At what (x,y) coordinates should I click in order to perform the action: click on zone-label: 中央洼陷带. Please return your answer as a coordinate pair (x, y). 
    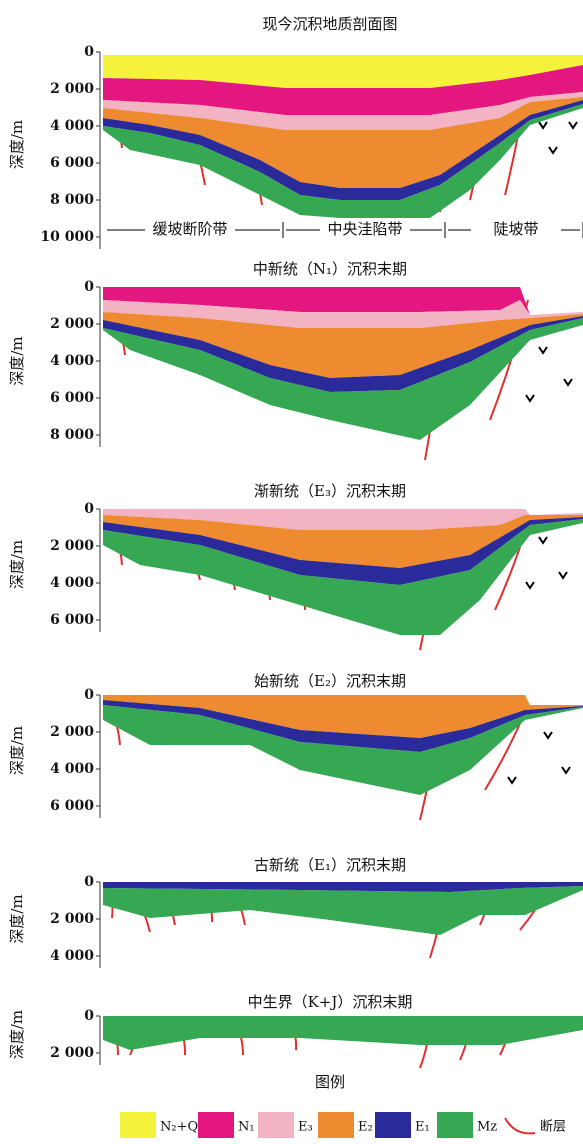
    Looking at the image, I should click on (364, 229).